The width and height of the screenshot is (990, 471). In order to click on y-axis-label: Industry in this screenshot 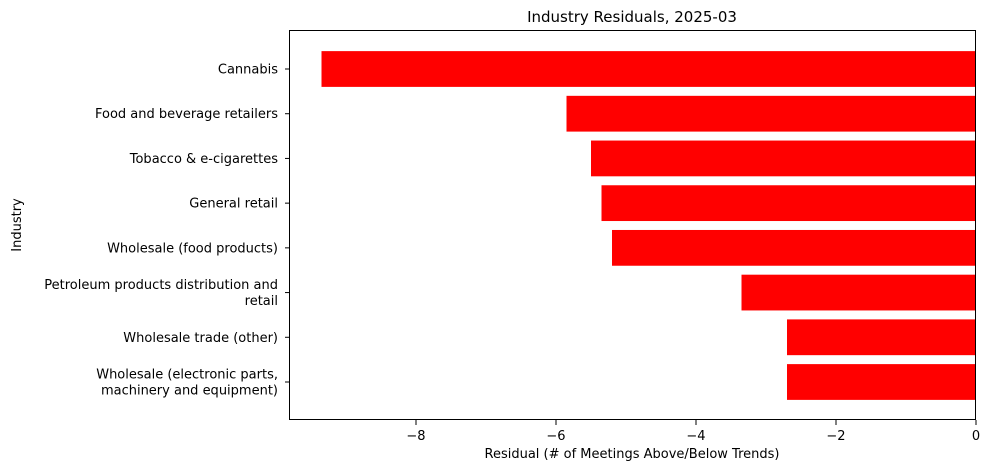, I will do `click(17, 225)`.